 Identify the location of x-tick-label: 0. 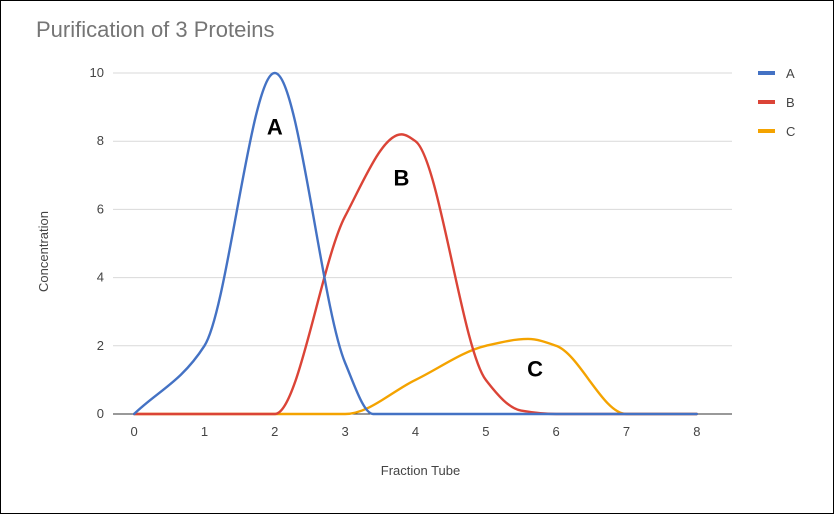
(133, 431).